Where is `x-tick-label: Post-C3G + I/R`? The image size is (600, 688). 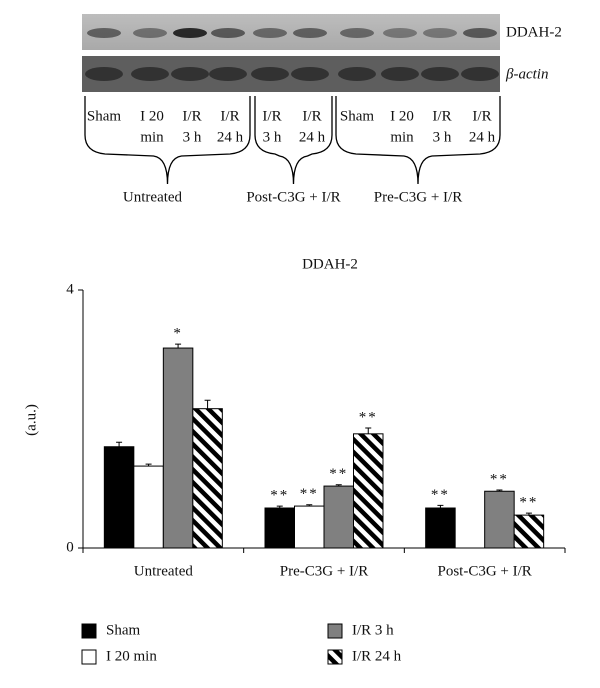
x-tick-label: Post-C3G + I/R is located at coordinates (485, 571).